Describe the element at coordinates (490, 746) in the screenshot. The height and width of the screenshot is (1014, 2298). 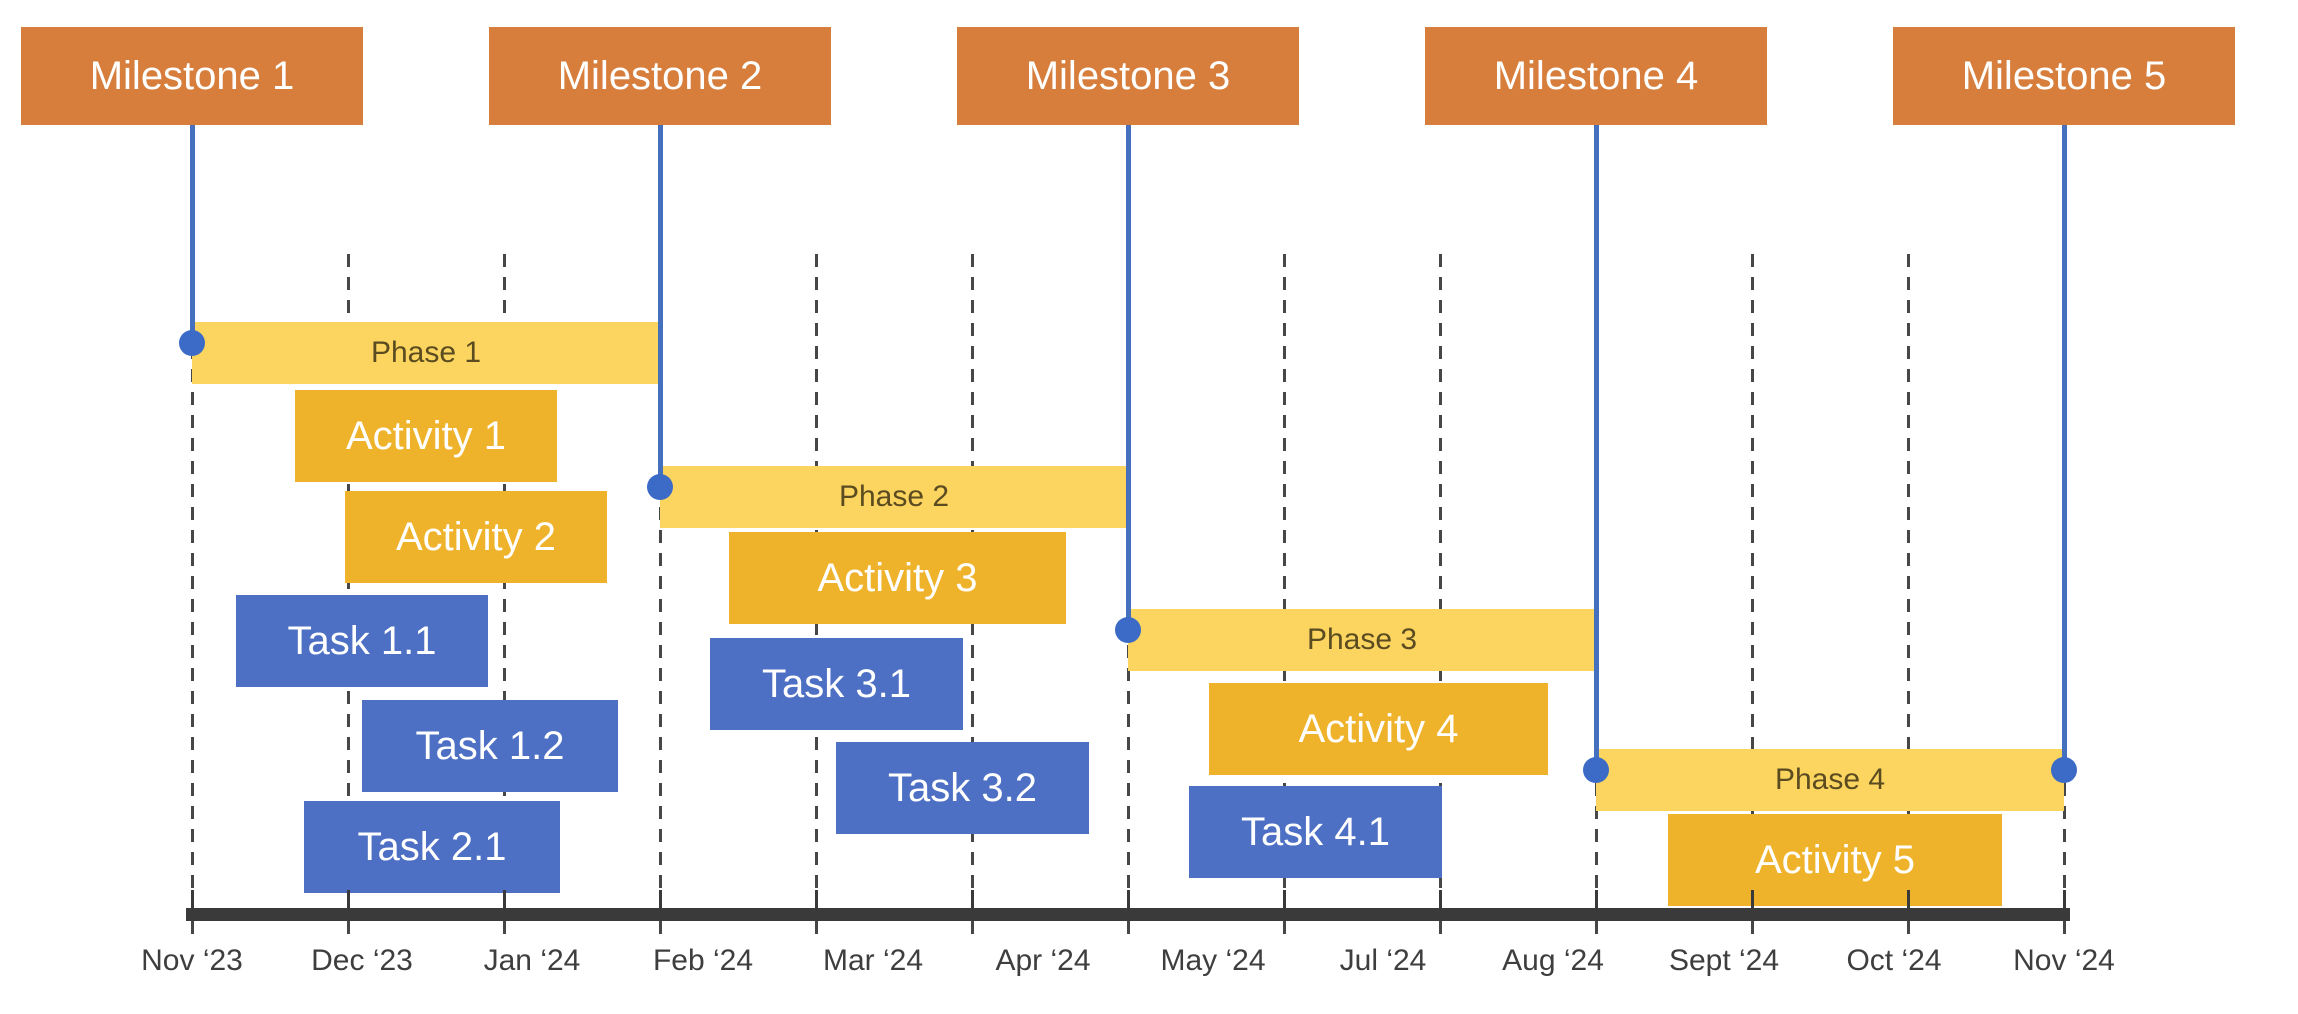
I see `task-1-2-bar: Task 1.2` at that location.